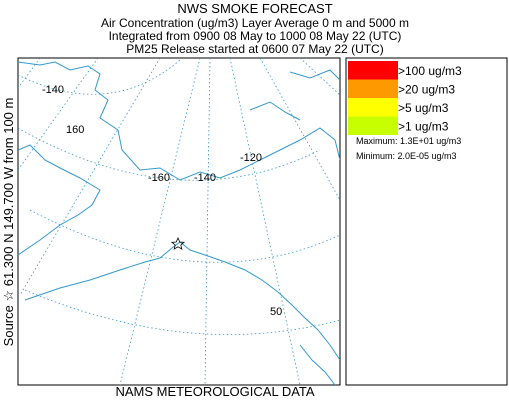 The width and height of the screenshot is (509, 406). Describe the element at coordinates (178, 243) in the screenshot. I see `source-star` at that location.